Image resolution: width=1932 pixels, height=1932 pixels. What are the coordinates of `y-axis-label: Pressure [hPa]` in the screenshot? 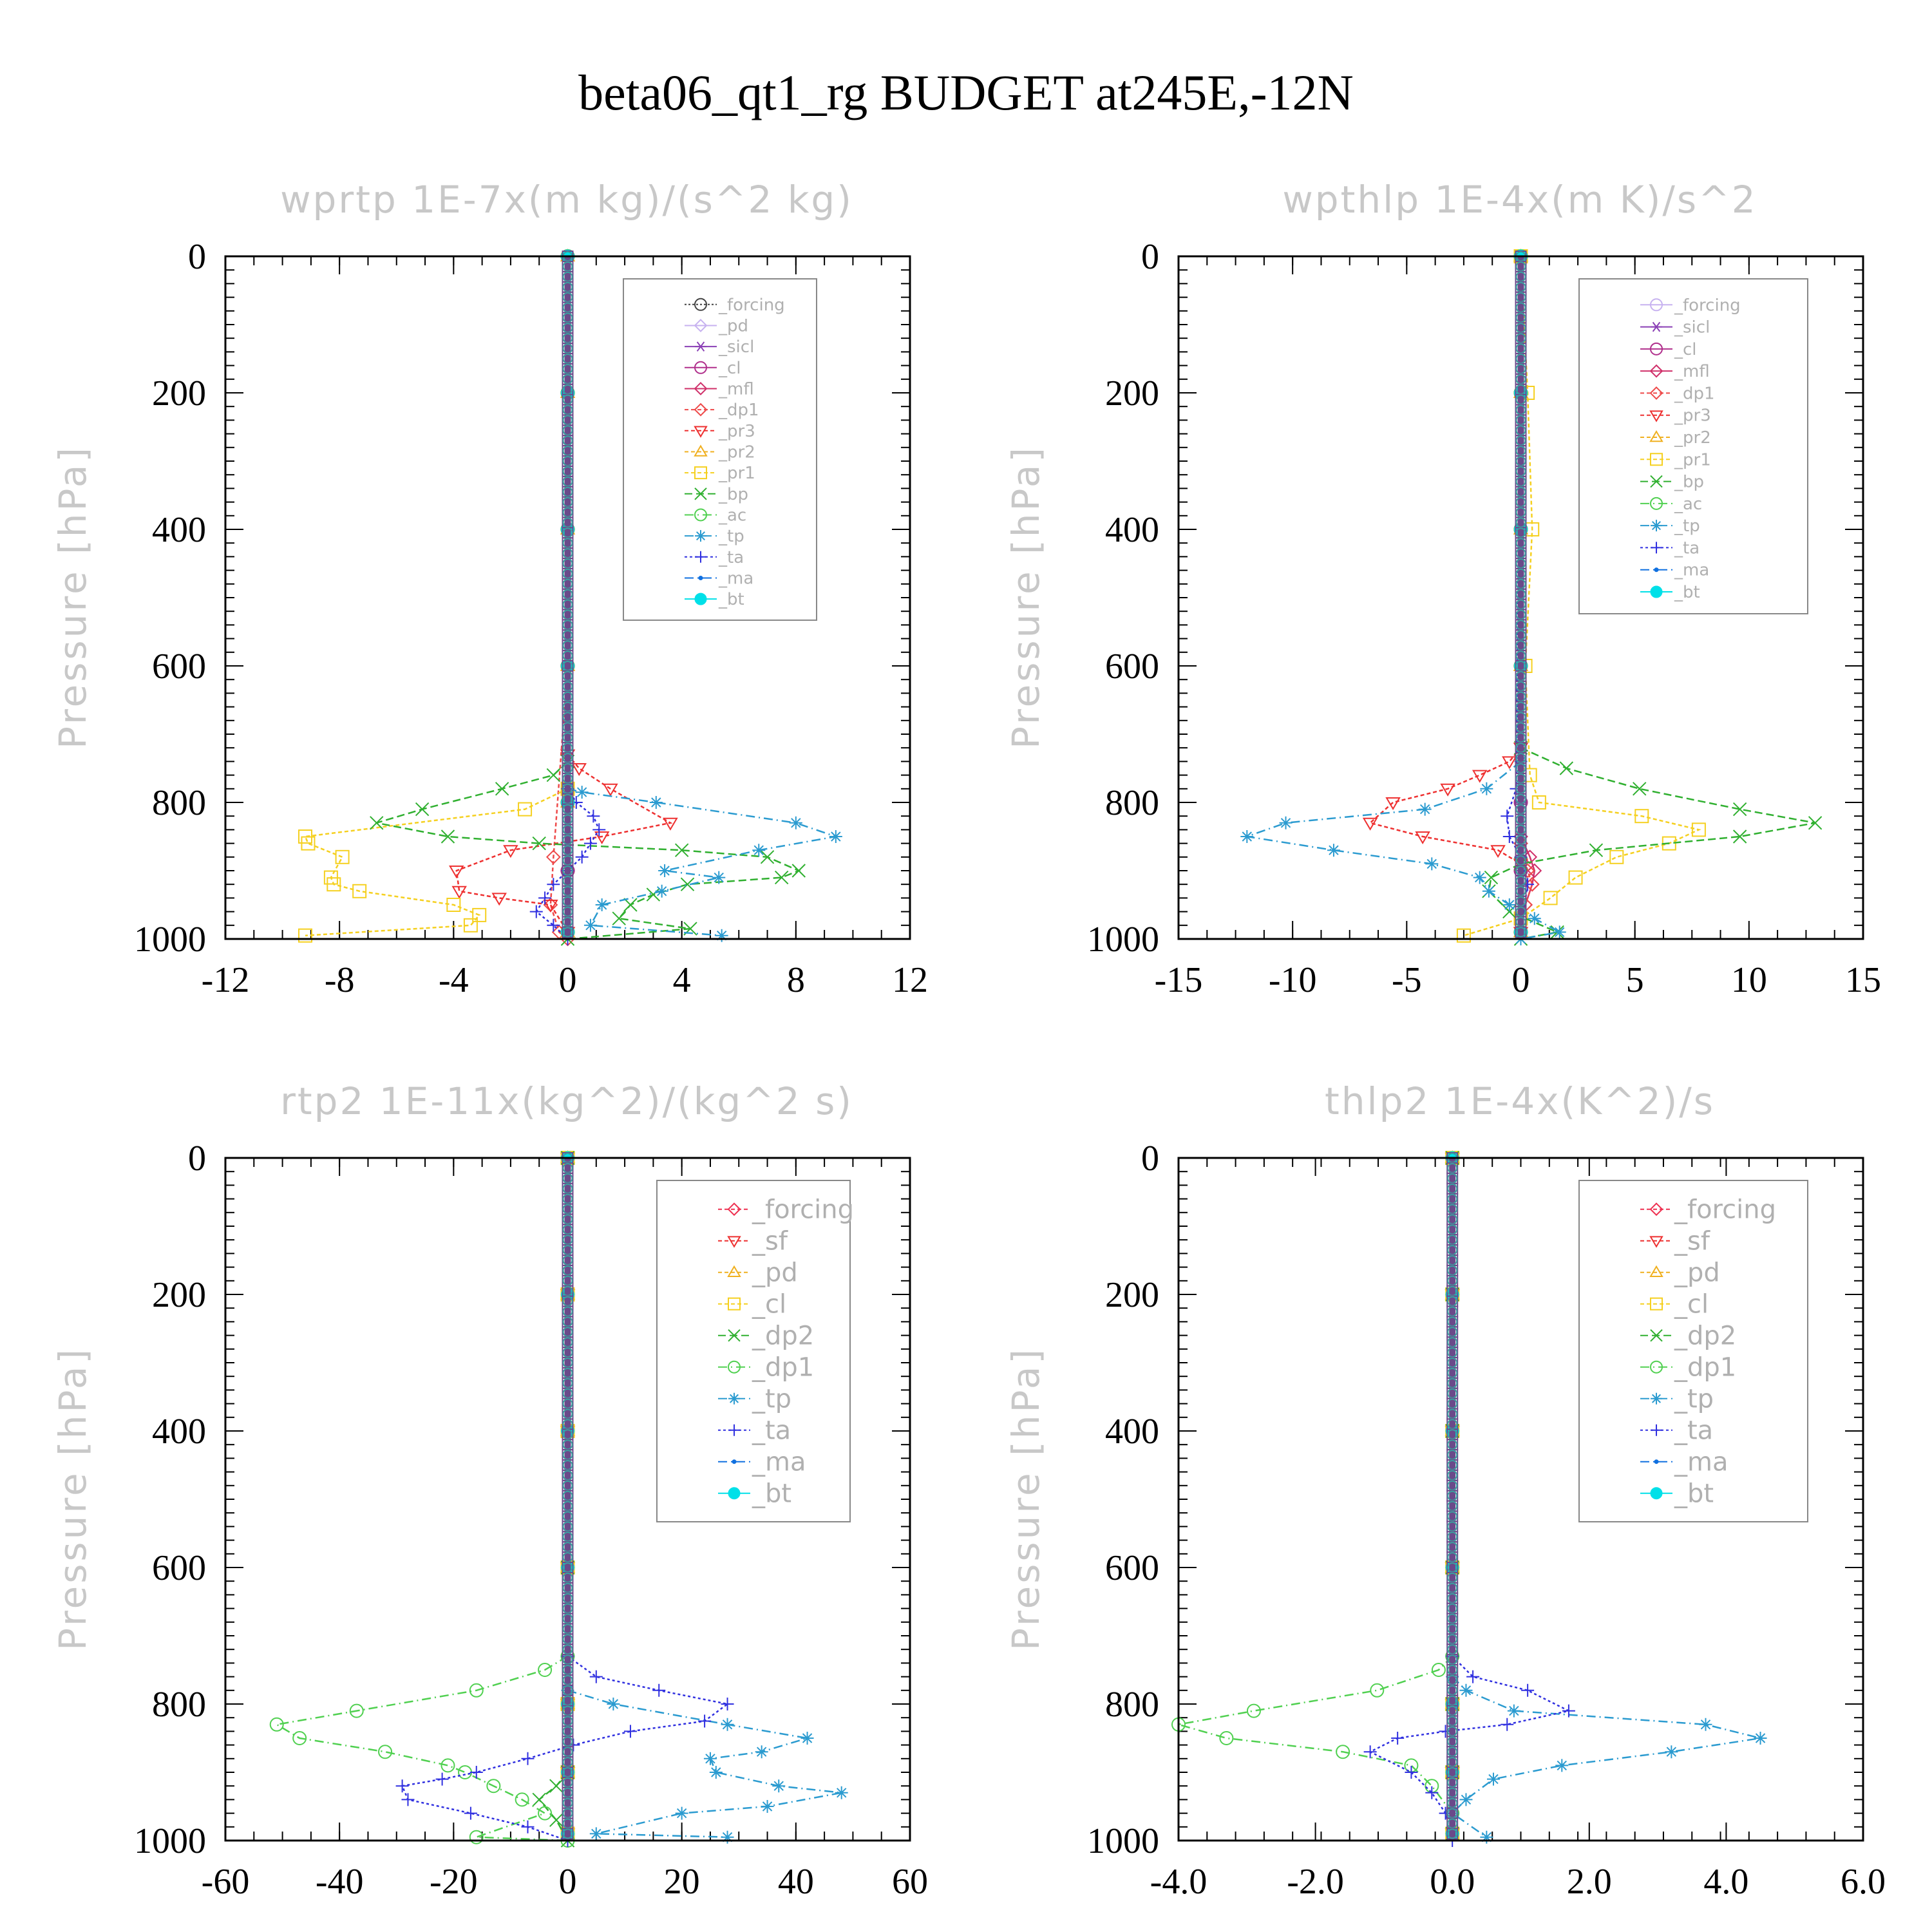 It's located at (1026, 1499).